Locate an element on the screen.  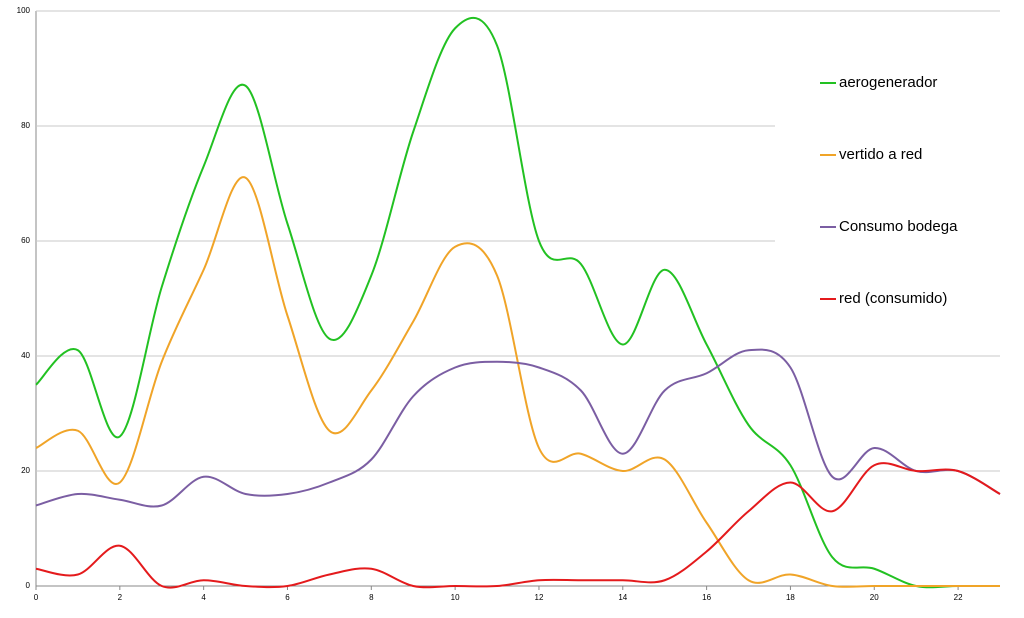
x-tick-label: 2 is located at coordinates (120, 597).